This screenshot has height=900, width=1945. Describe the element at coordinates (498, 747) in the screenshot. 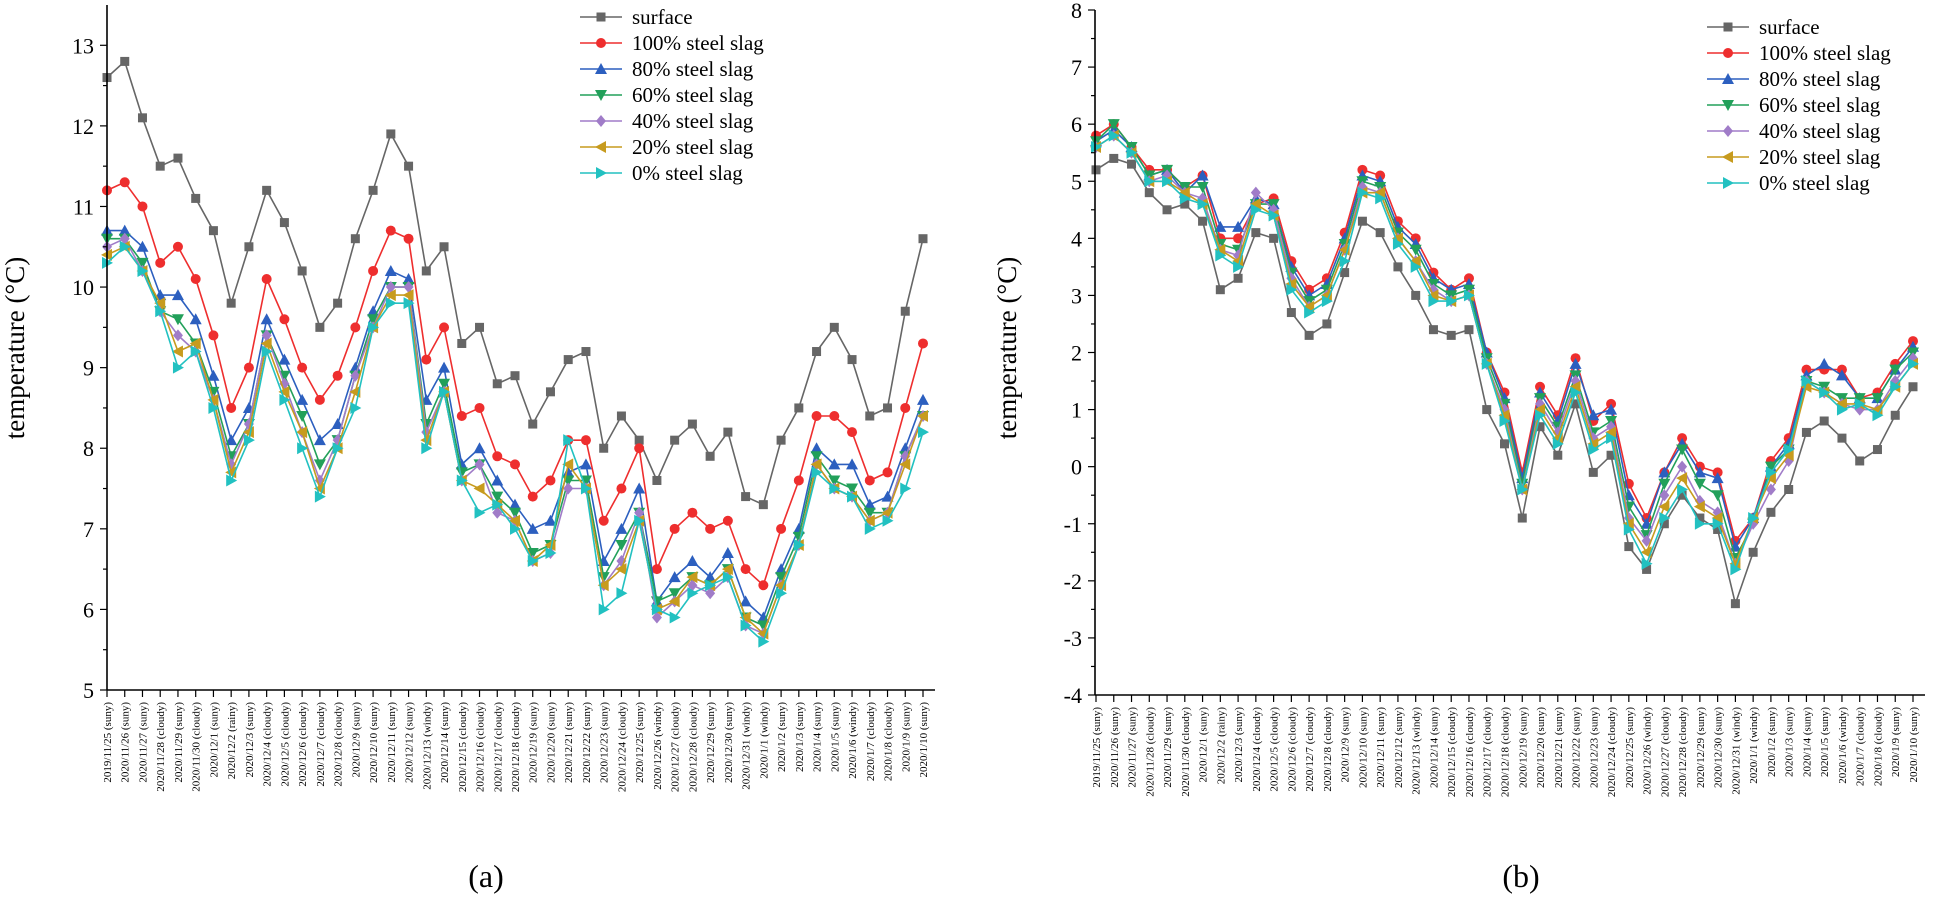

I see `x-tick-label-a: 2020/12/17 (cloudy)` at that location.